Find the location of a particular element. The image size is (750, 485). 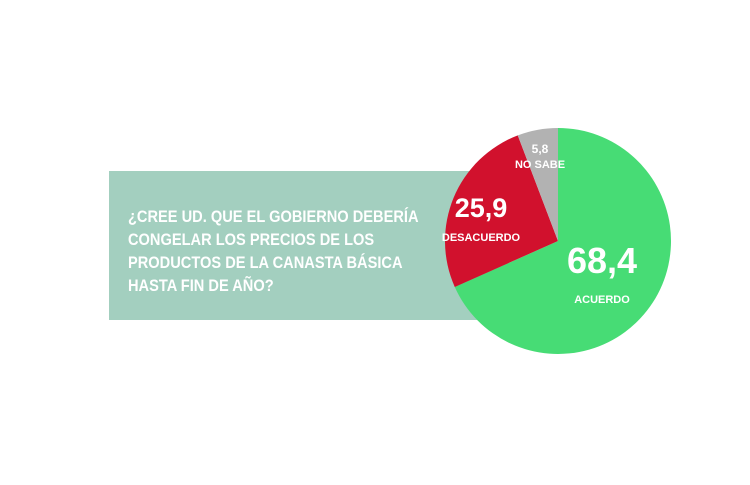

slice-value-label: 25,9 is located at coordinates (481, 208).